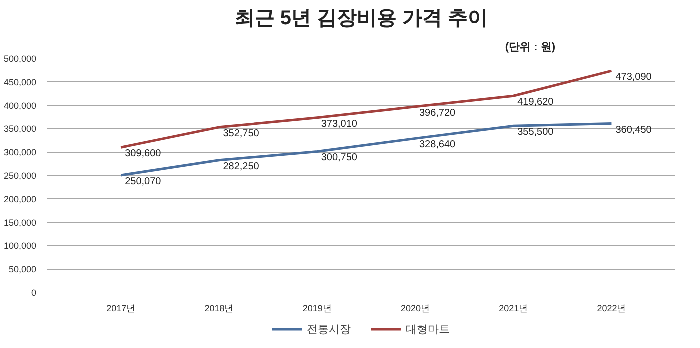  Describe the element at coordinates (437, 145) in the screenshot. I see `data-label: 328,640` at that location.